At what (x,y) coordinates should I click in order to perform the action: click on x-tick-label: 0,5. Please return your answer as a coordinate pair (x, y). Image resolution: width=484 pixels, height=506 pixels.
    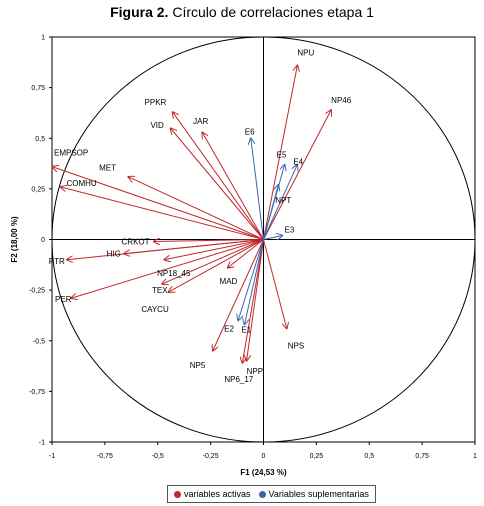
    Looking at the image, I should click on (369, 456).